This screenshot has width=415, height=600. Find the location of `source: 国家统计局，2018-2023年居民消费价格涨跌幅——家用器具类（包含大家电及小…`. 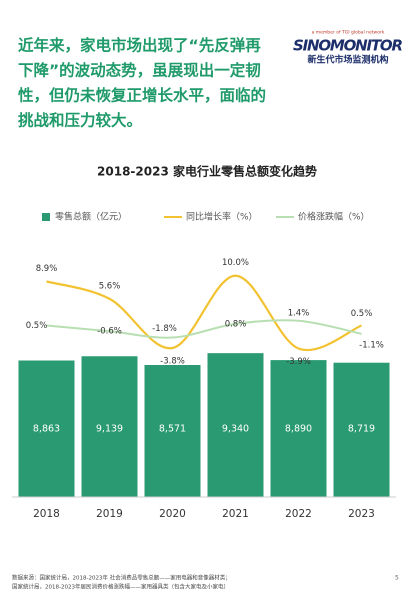

source: 国家统计局，2018-2023年居民消费价格涨跌幅——家用器具类（包含大家电及小… is located at coordinates (120, 587).